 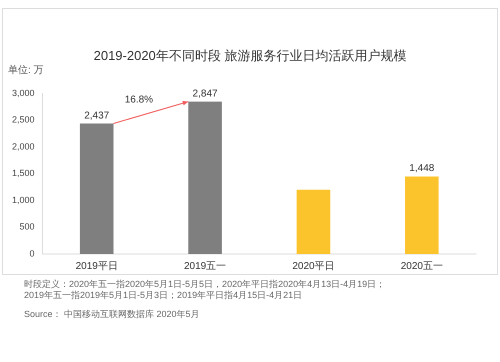 What do you see at coordinates (23, 173) in the screenshot?
I see `y-tick-label: 1,500` at bounding box center [23, 173].